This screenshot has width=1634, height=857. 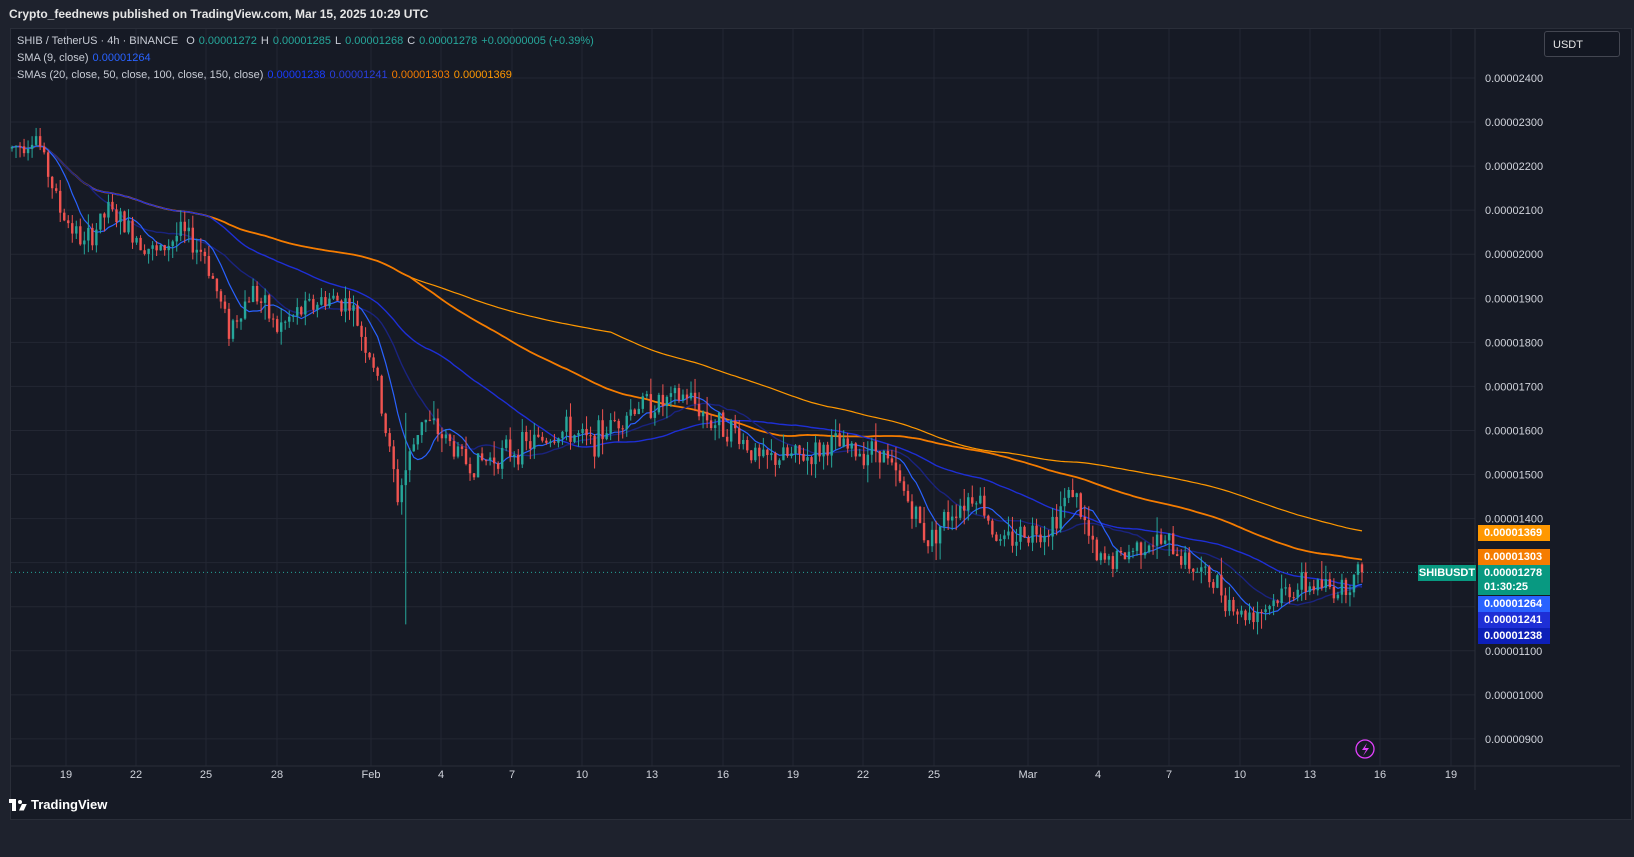 What do you see at coordinates (1514, 299) in the screenshot?
I see `y-tick-label: 0.00001900` at bounding box center [1514, 299].